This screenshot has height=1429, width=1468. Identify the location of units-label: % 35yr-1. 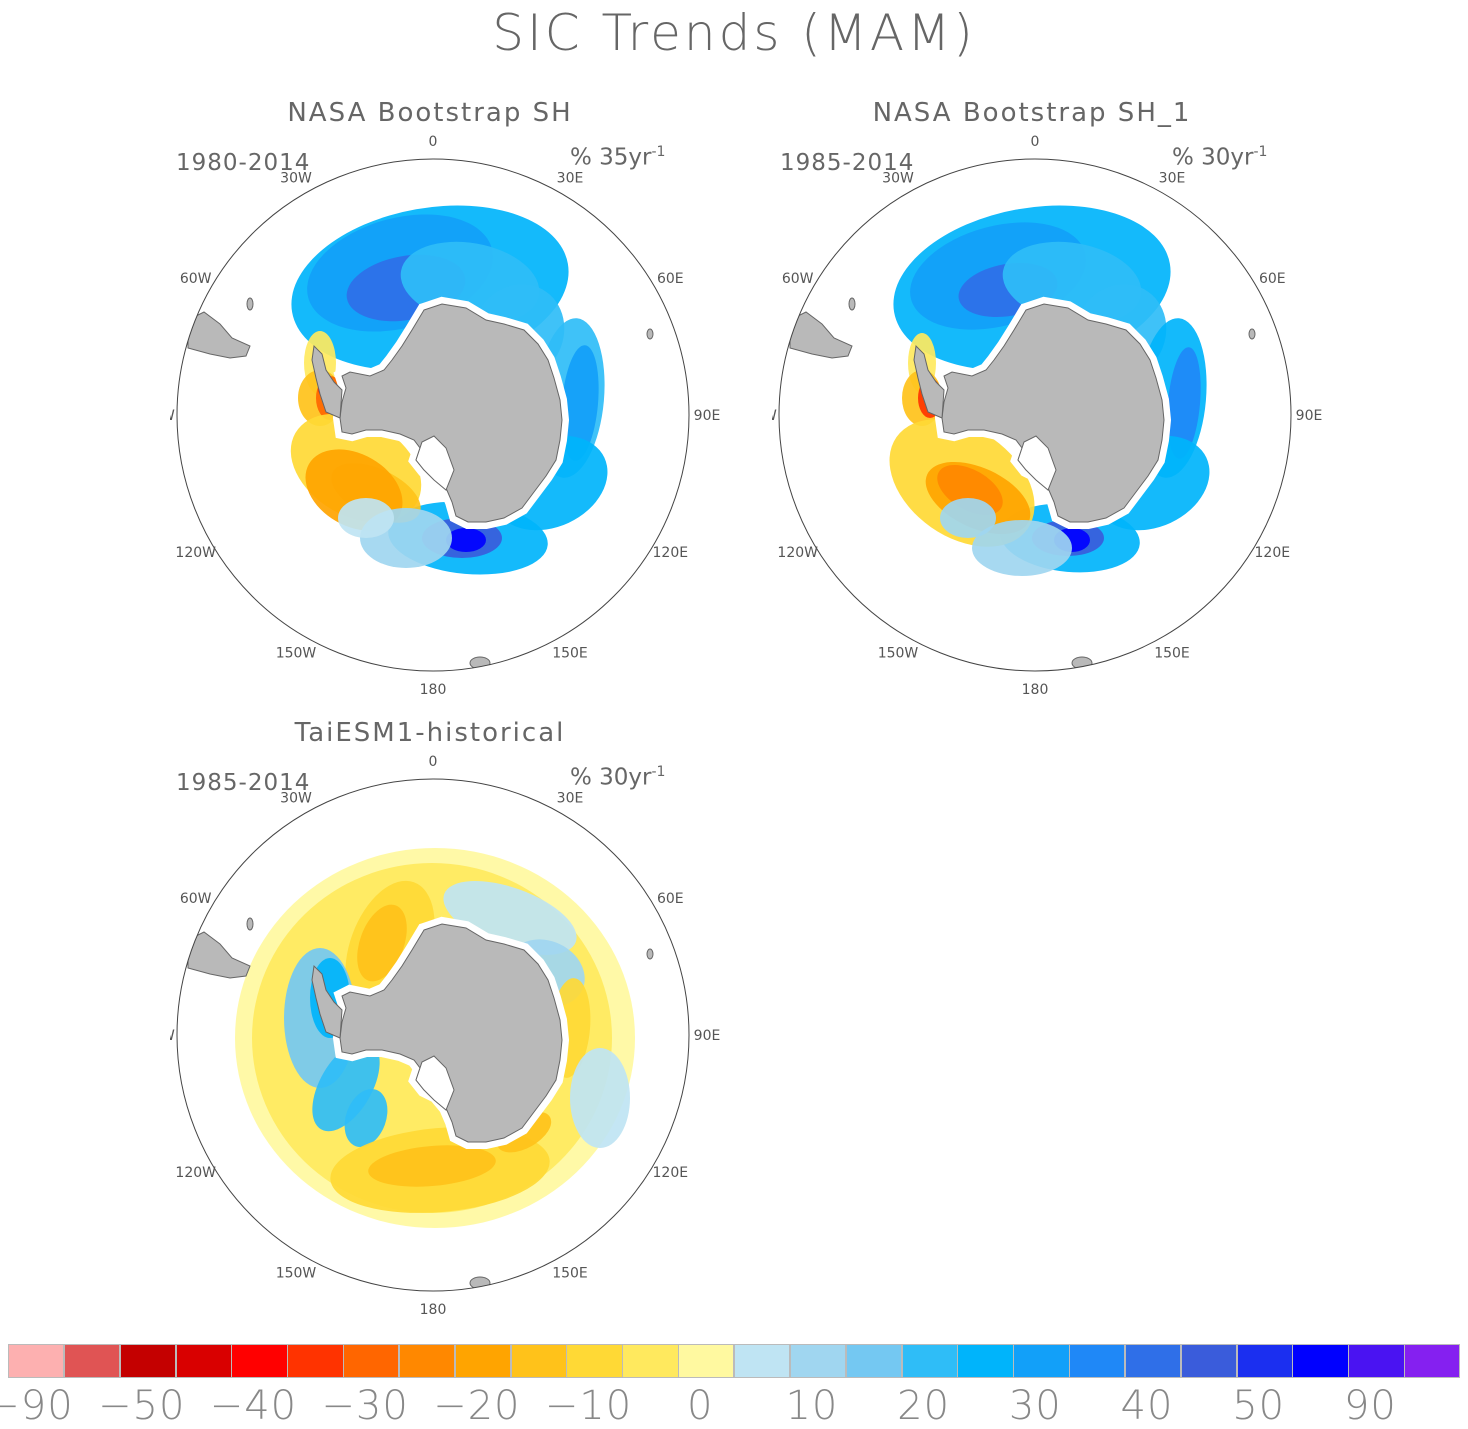
(618, 157).